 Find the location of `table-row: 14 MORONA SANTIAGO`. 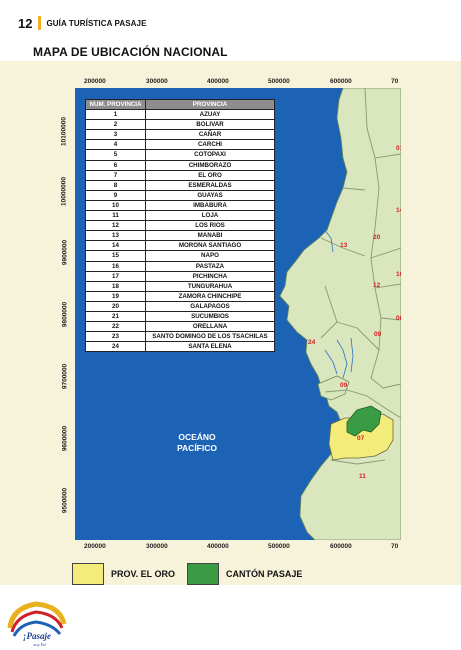

table-row: 14 MORONA SANTIAGO is located at coordinates (180, 246).